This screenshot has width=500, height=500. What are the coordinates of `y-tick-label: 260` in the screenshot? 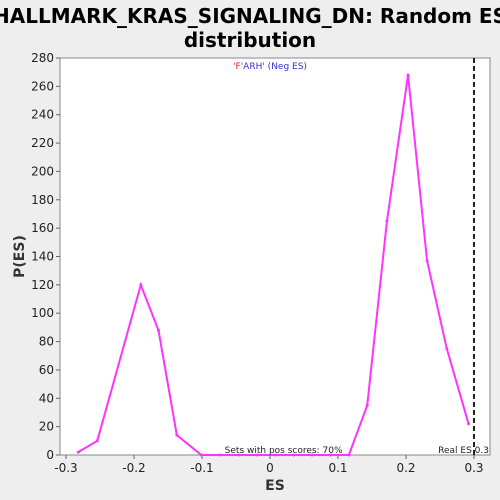 It's located at (42, 86).